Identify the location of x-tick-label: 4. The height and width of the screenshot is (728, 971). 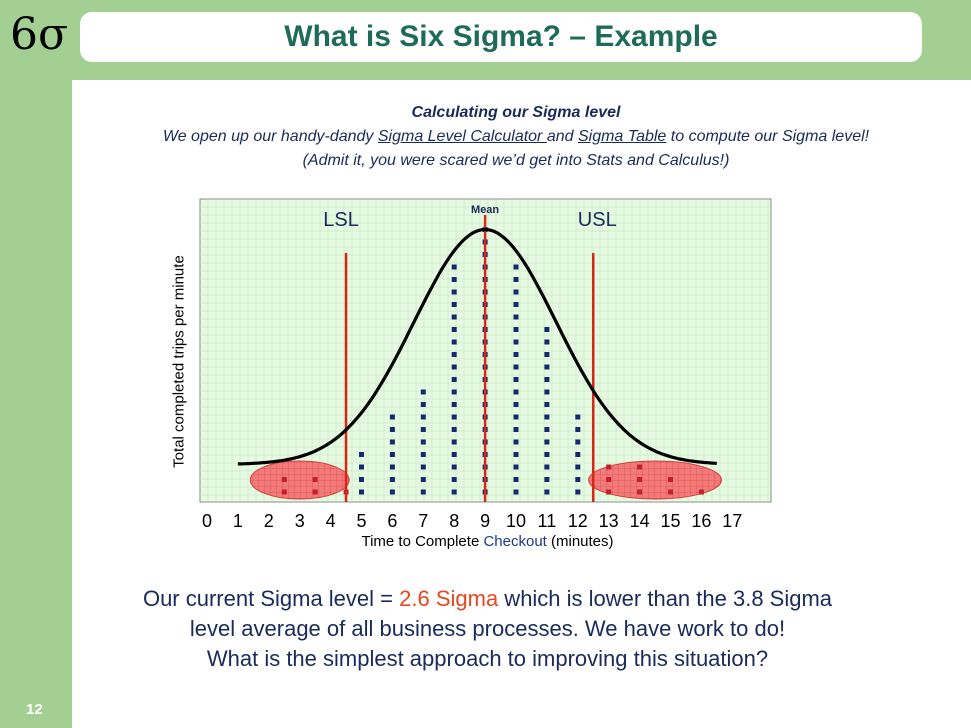
(331, 521).